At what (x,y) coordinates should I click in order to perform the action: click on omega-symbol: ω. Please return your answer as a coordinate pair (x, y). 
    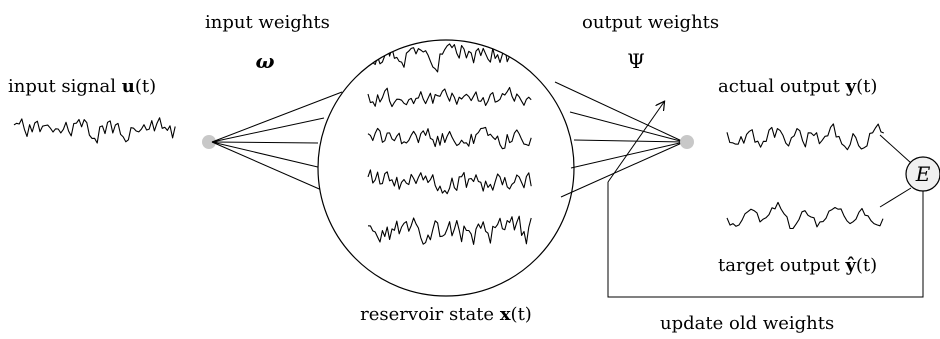
    Looking at the image, I should click on (264, 61).